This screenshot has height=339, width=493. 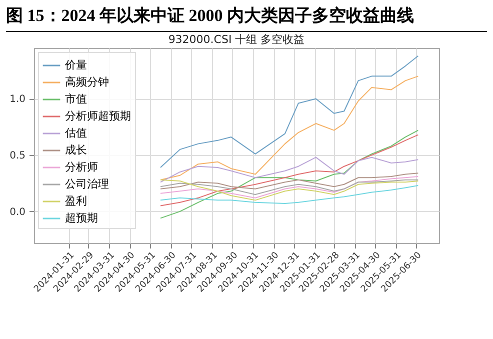 I want to click on legend-label: 超预期, so click(x=81, y=218).